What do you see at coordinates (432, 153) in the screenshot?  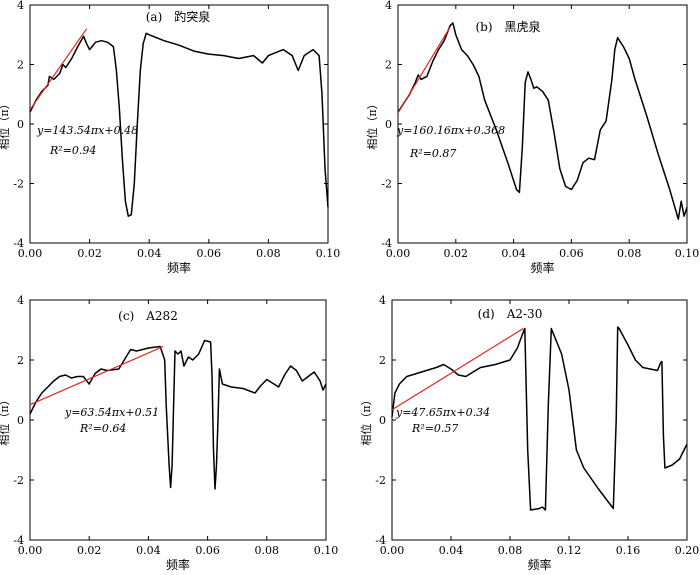 I see `r-squared: R²=0.87` at bounding box center [432, 153].